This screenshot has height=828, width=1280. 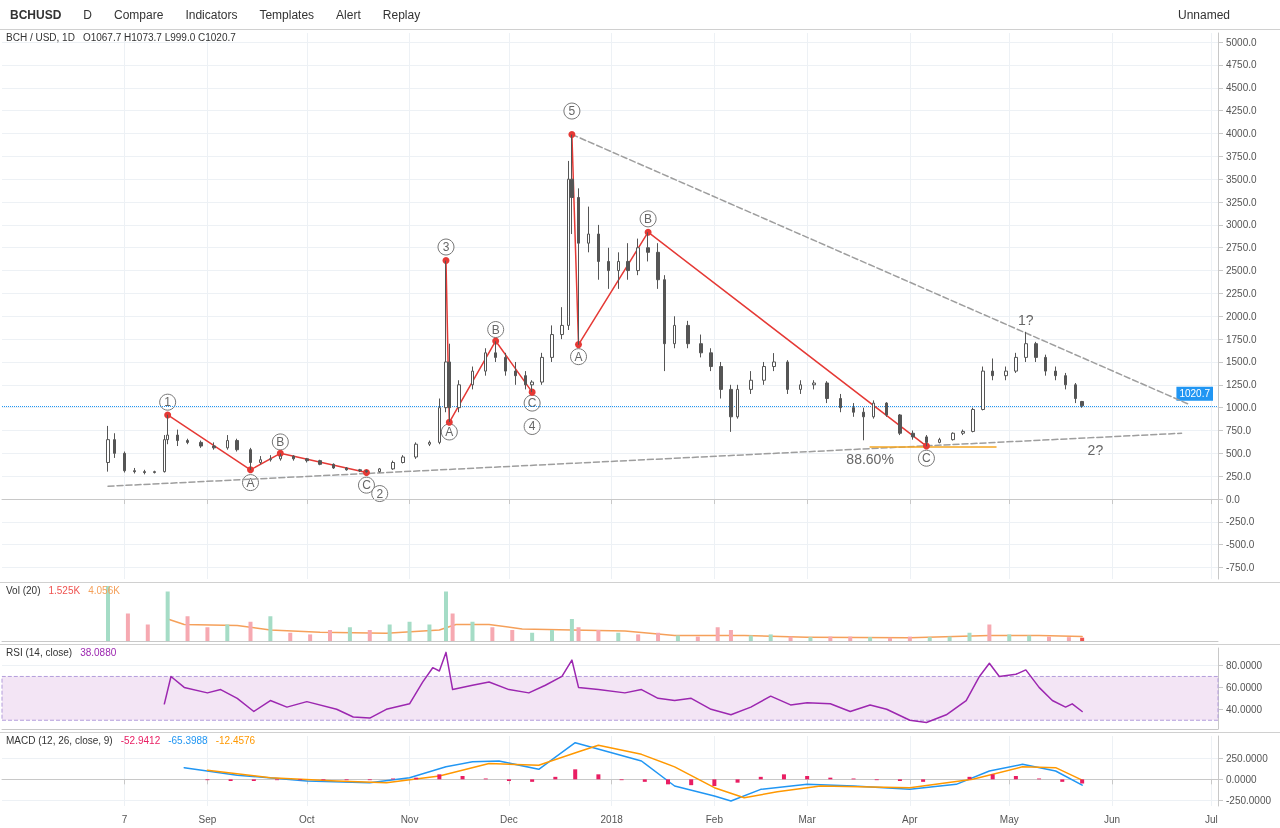 I want to click on y-tick-label: 80.0000, so click(x=1244, y=666).